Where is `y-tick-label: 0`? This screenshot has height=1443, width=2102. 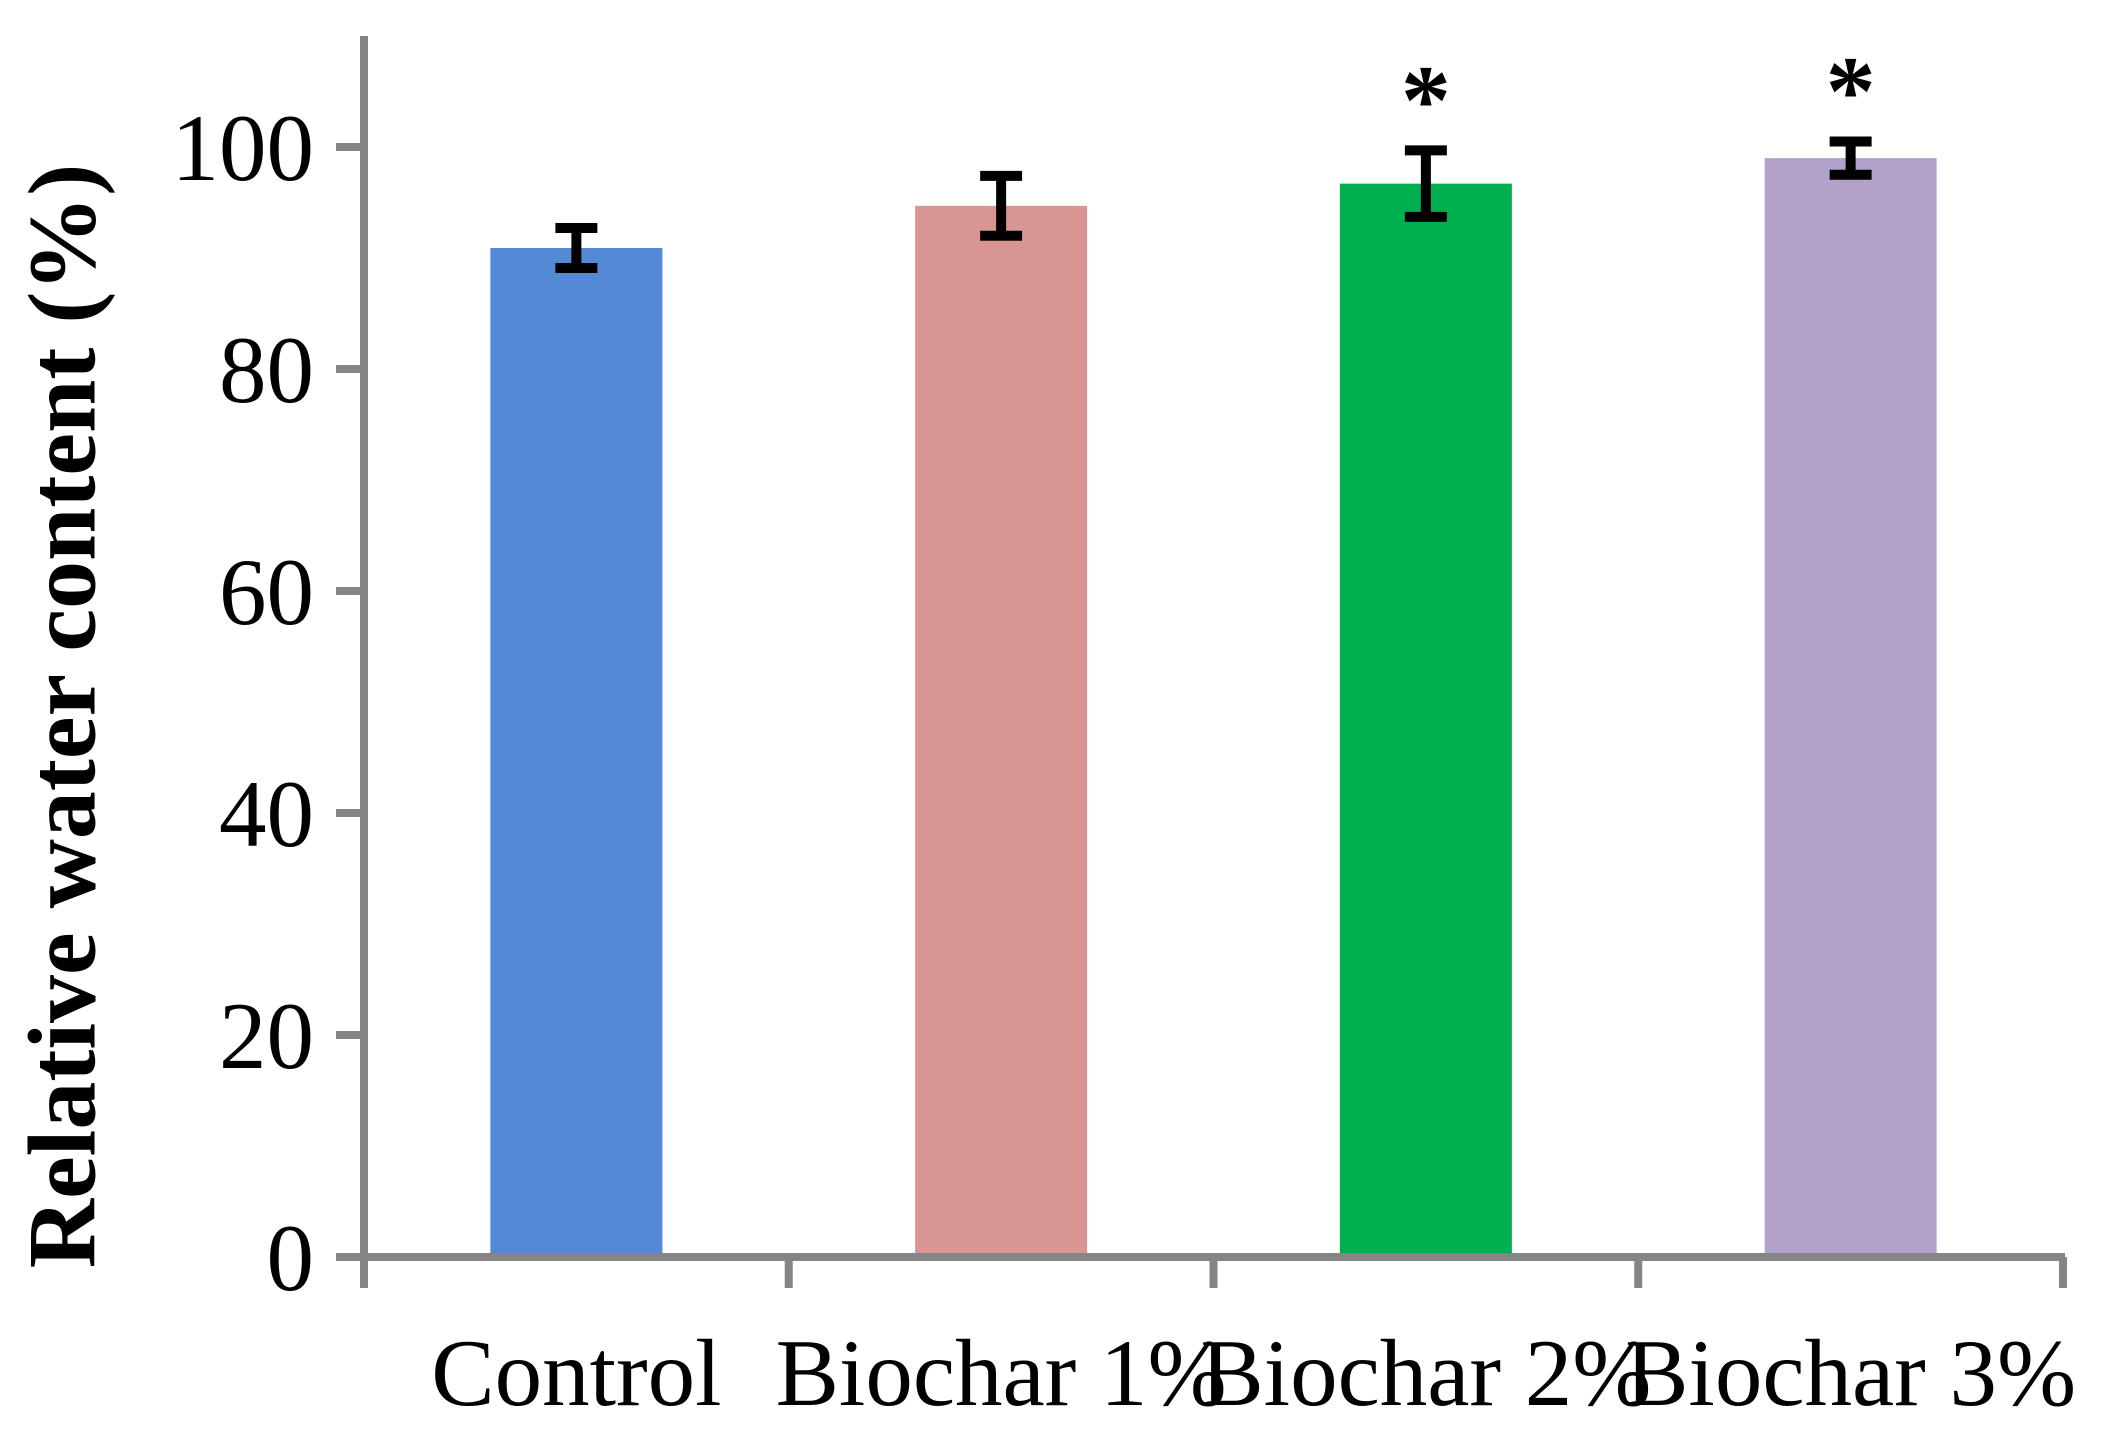 y-tick-label: 0 is located at coordinates (291, 1258).